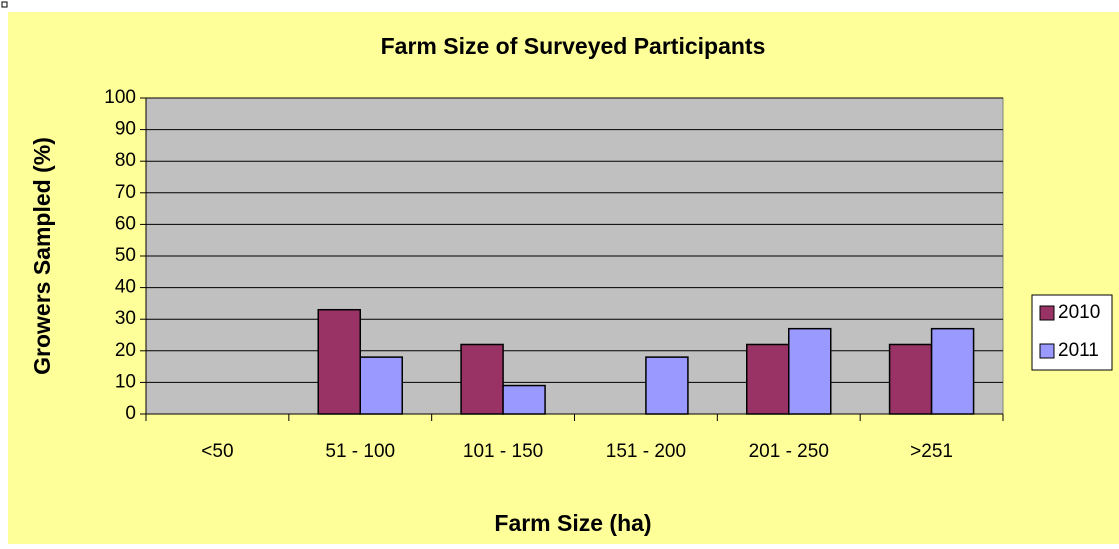 The width and height of the screenshot is (1119, 549). Describe the element at coordinates (125, 192) in the screenshot. I see `y-tick-label: 70` at that location.